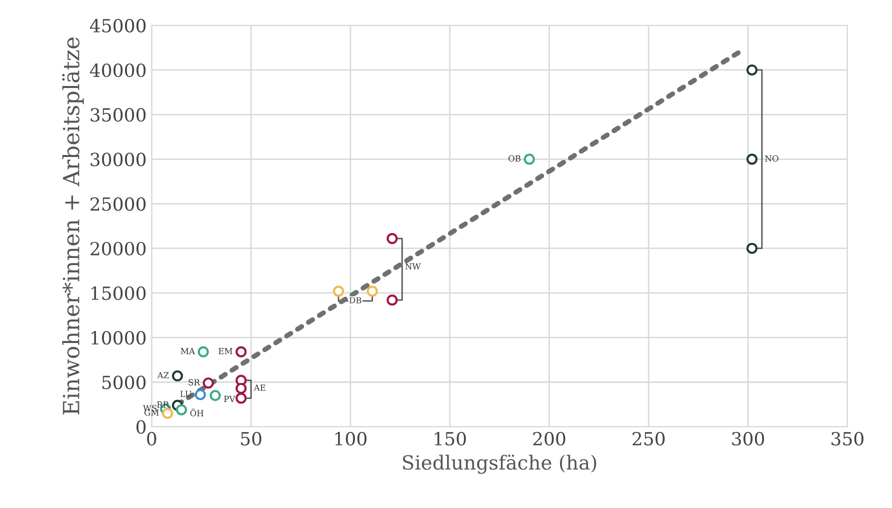 Image resolution: width=892 pixels, height=508 pixels. What do you see at coordinates (73, 226) in the screenshot?
I see `y-axis-title: Einwohner*innen + Arbeitsplätze` at bounding box center [73, 226].